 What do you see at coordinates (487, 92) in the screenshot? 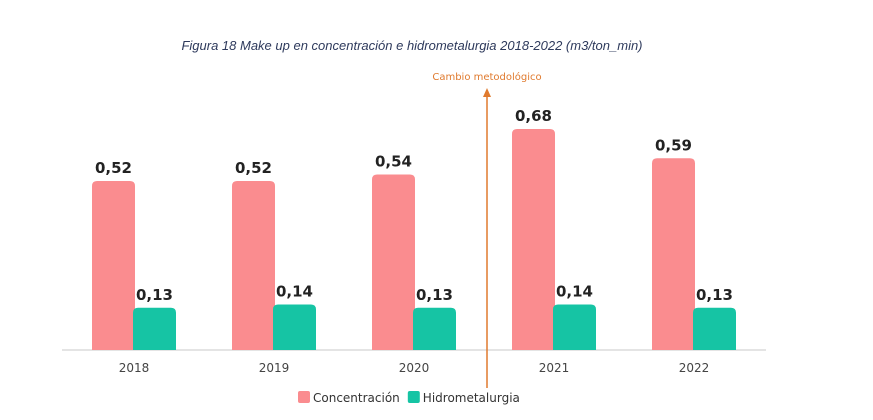
I see `arrow-head-icon` at bounding box center [487, 92].